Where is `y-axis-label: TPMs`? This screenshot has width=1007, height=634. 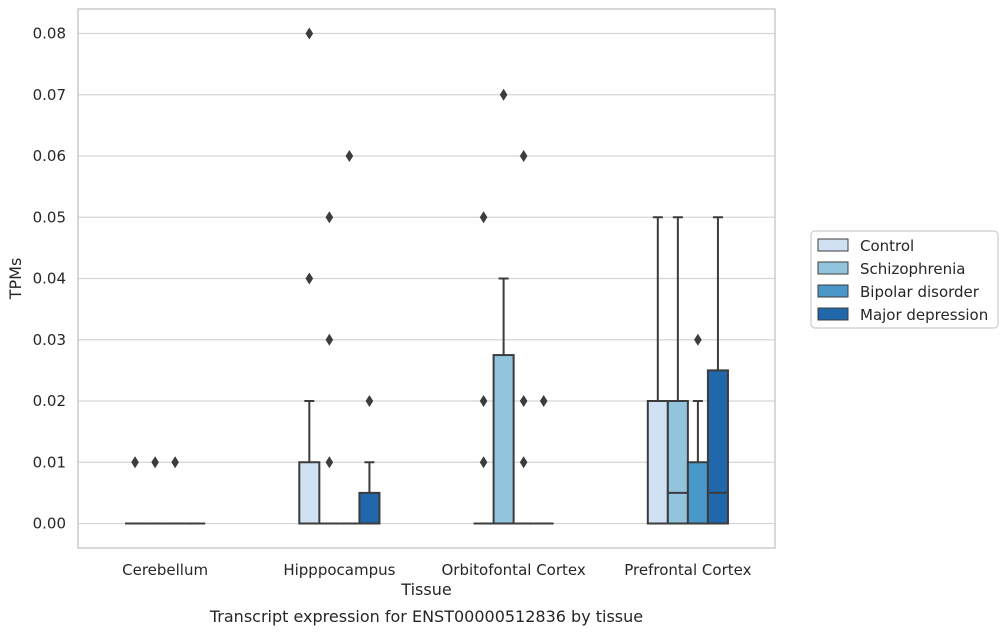
y-axis-label: TPMs is located at coordinates (15, 279).